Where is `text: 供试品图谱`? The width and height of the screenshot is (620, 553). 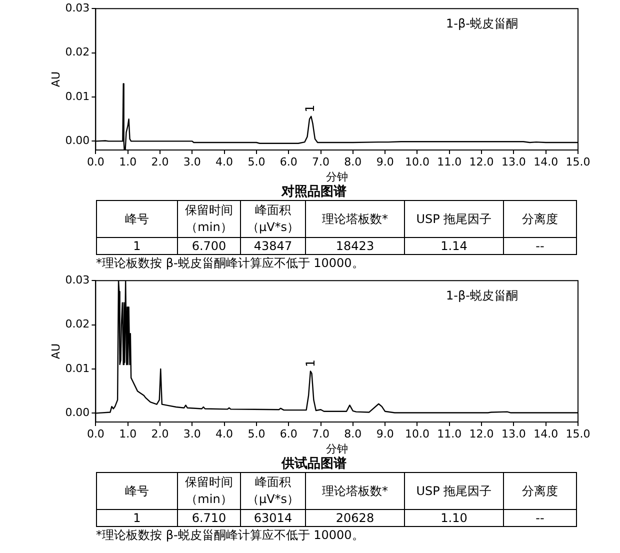 text: 供试品图谱 is located at coordinates (313, 464).